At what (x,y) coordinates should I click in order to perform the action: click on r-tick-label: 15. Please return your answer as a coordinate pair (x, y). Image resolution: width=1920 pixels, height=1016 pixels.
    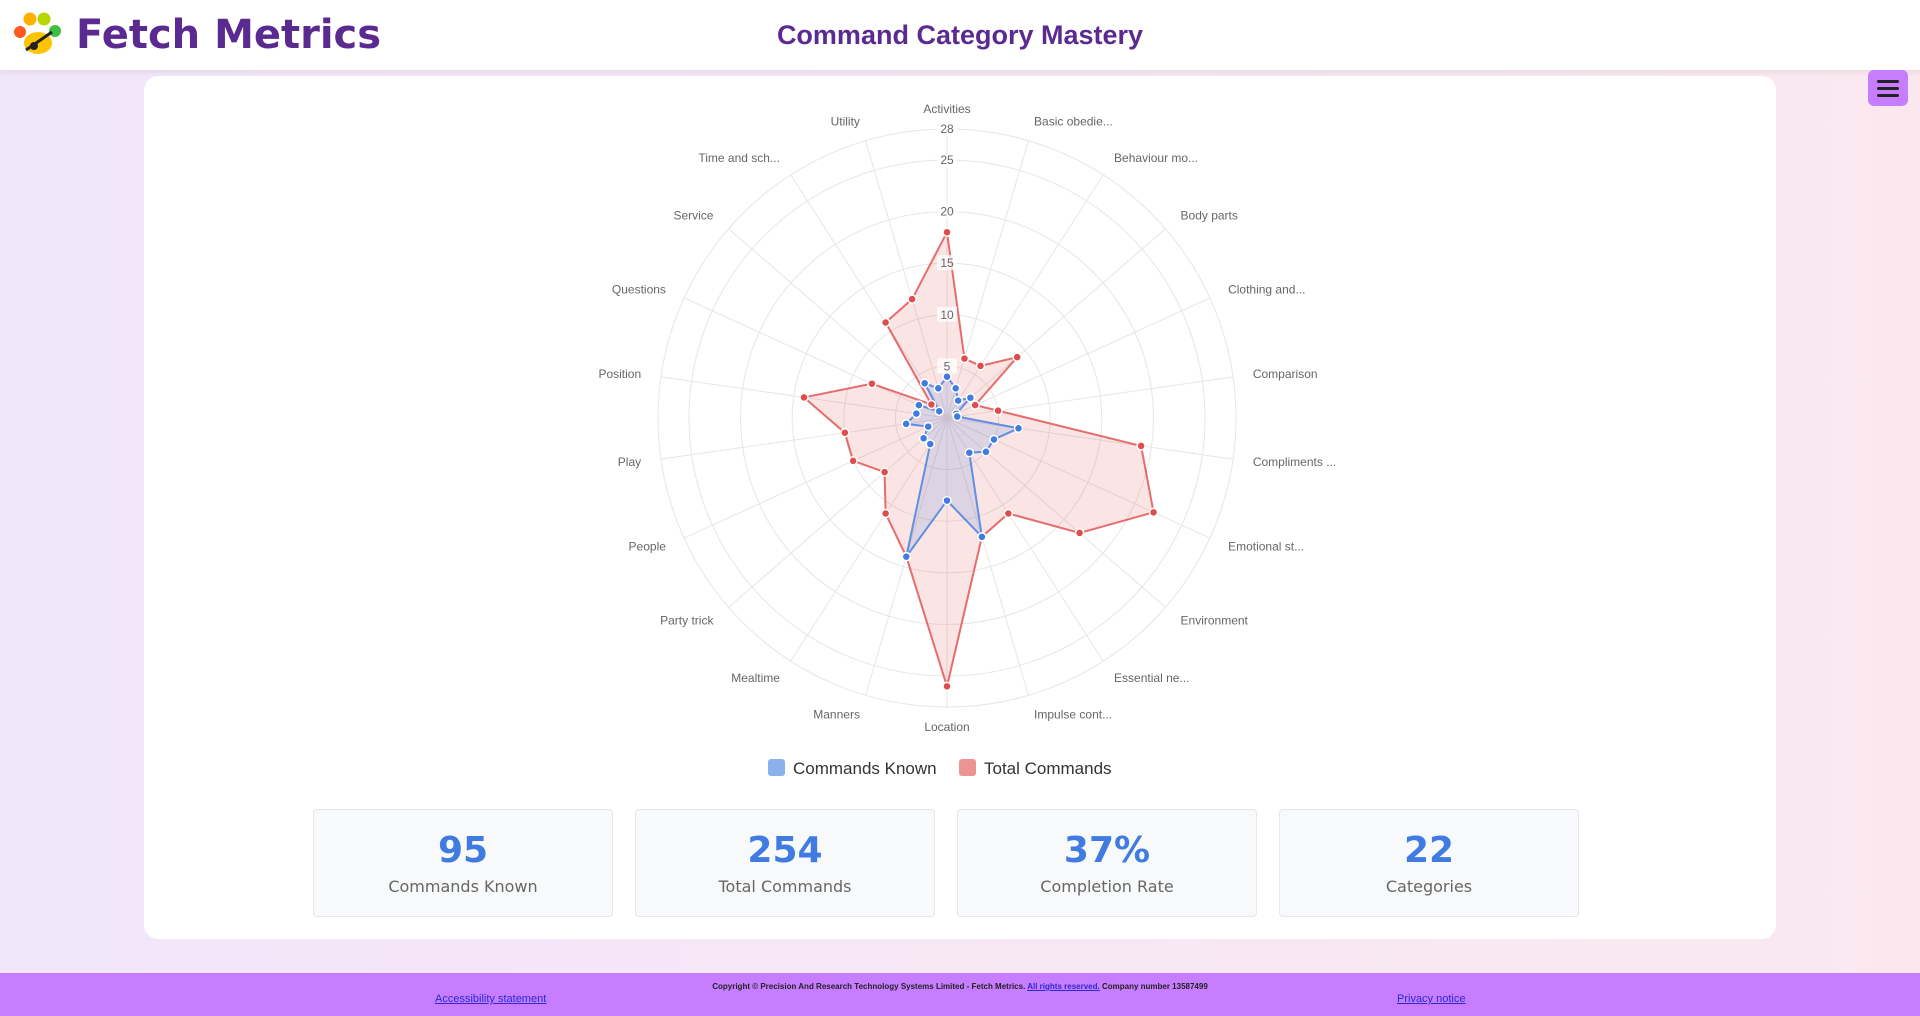
    Looking at the image, I should click on (947, 263).